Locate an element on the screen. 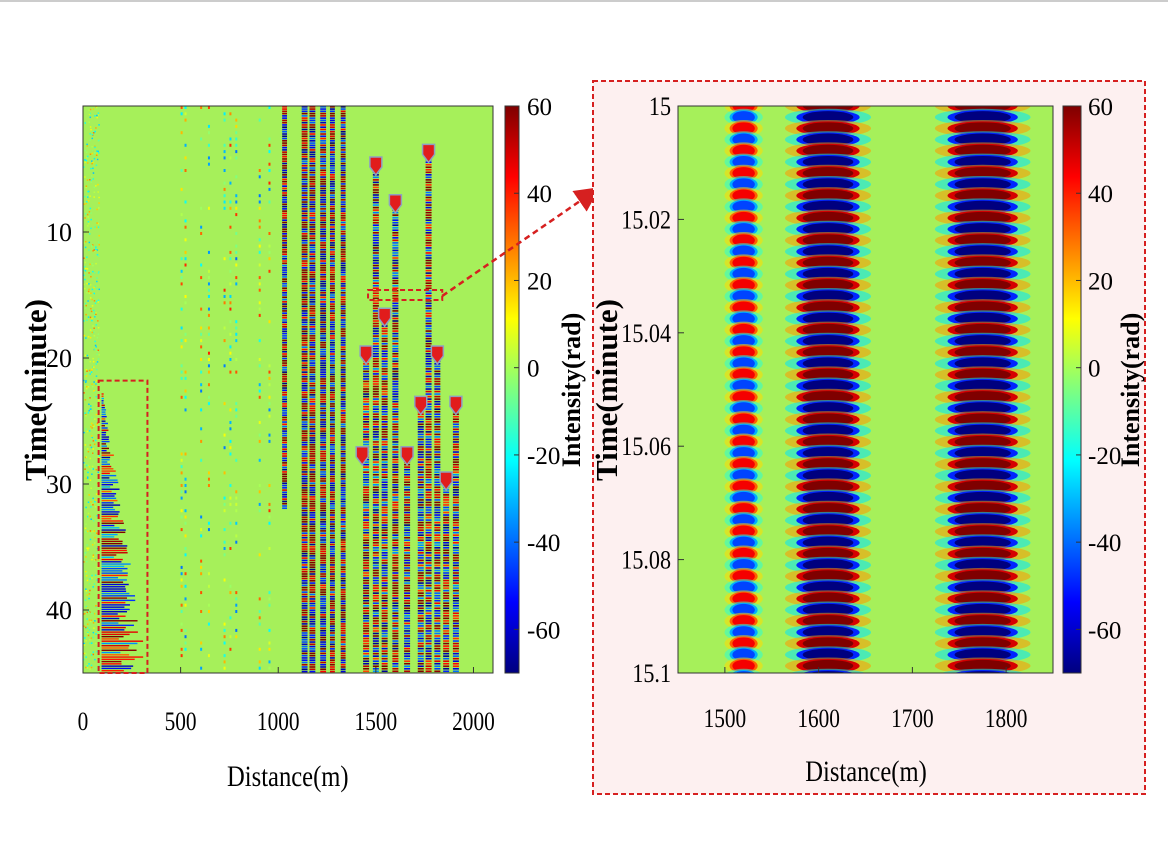  positive-lobe is located at coordinates (982, 262).